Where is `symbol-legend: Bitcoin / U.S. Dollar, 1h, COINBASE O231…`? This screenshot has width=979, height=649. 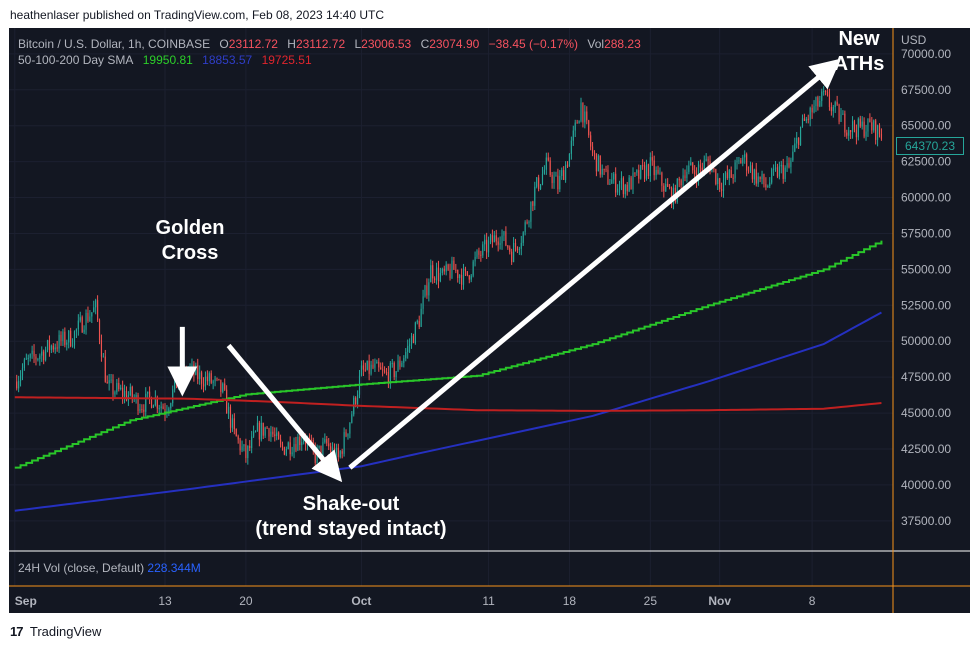
symbol-legend: Bitcoin / U.S. Dollar, 1h, COINBASE O231… is located at coordinates (329, 52).